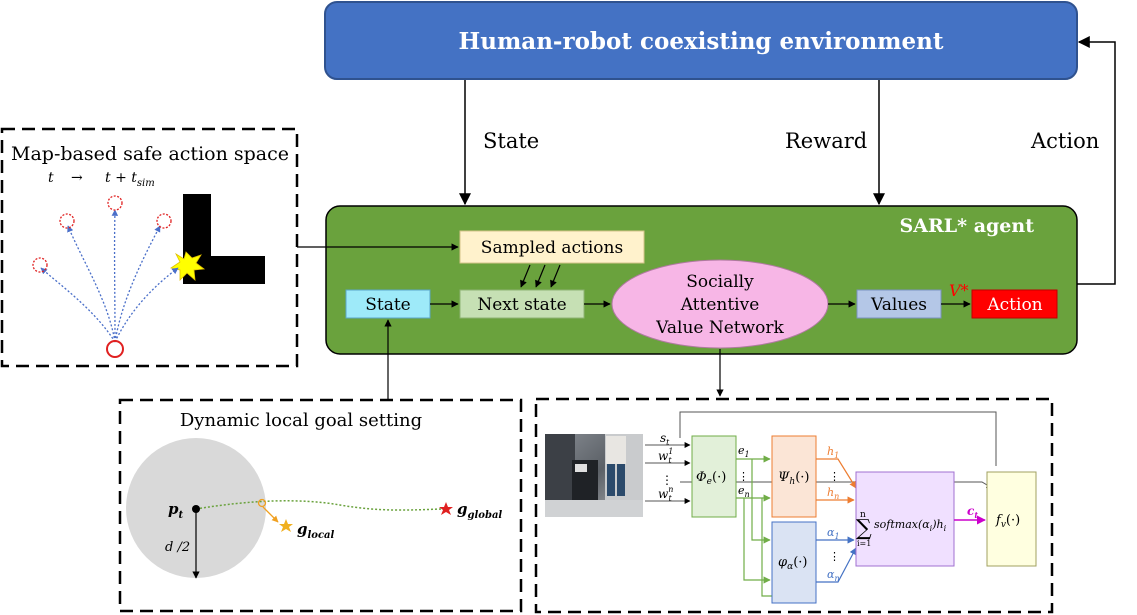 This screenshot has width=1137, height=615. I want to click on sampled-actions-label: Sampled actions, so click(552, 248).